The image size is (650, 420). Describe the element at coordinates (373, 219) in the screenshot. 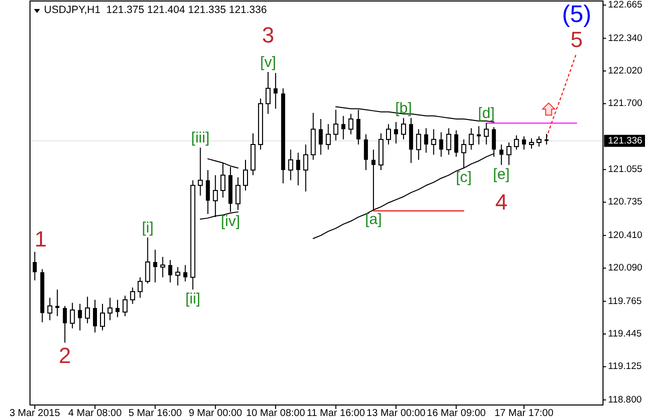

I see `annotation: [a]` at that location.